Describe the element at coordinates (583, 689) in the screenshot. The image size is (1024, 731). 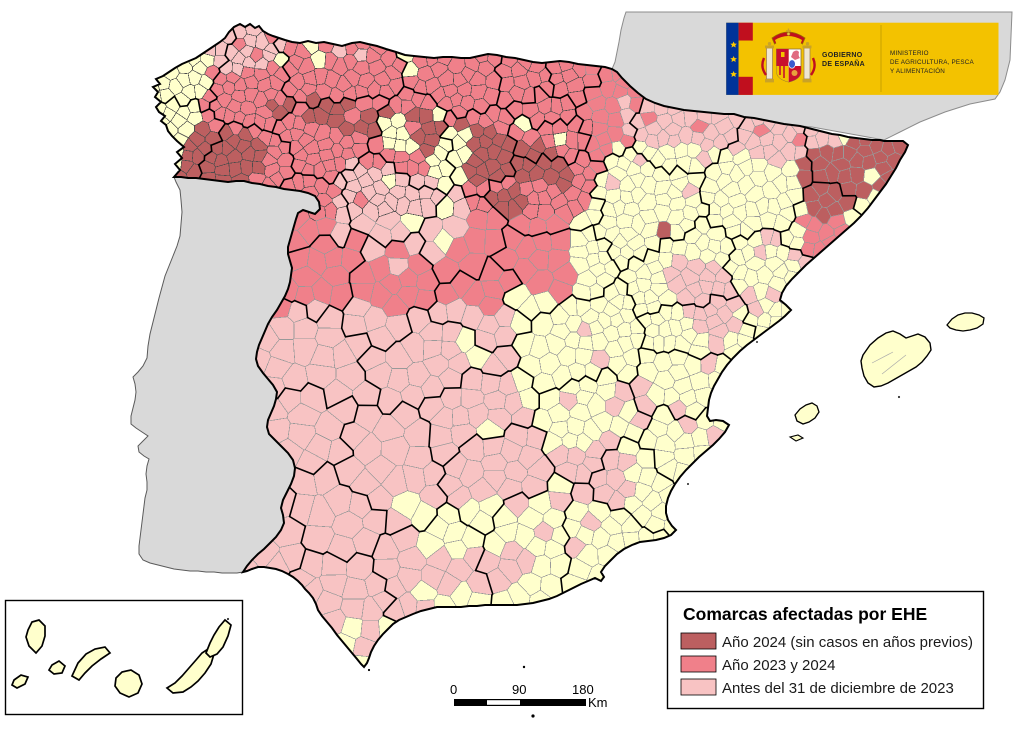
I see `svg-text: 180` at that location.